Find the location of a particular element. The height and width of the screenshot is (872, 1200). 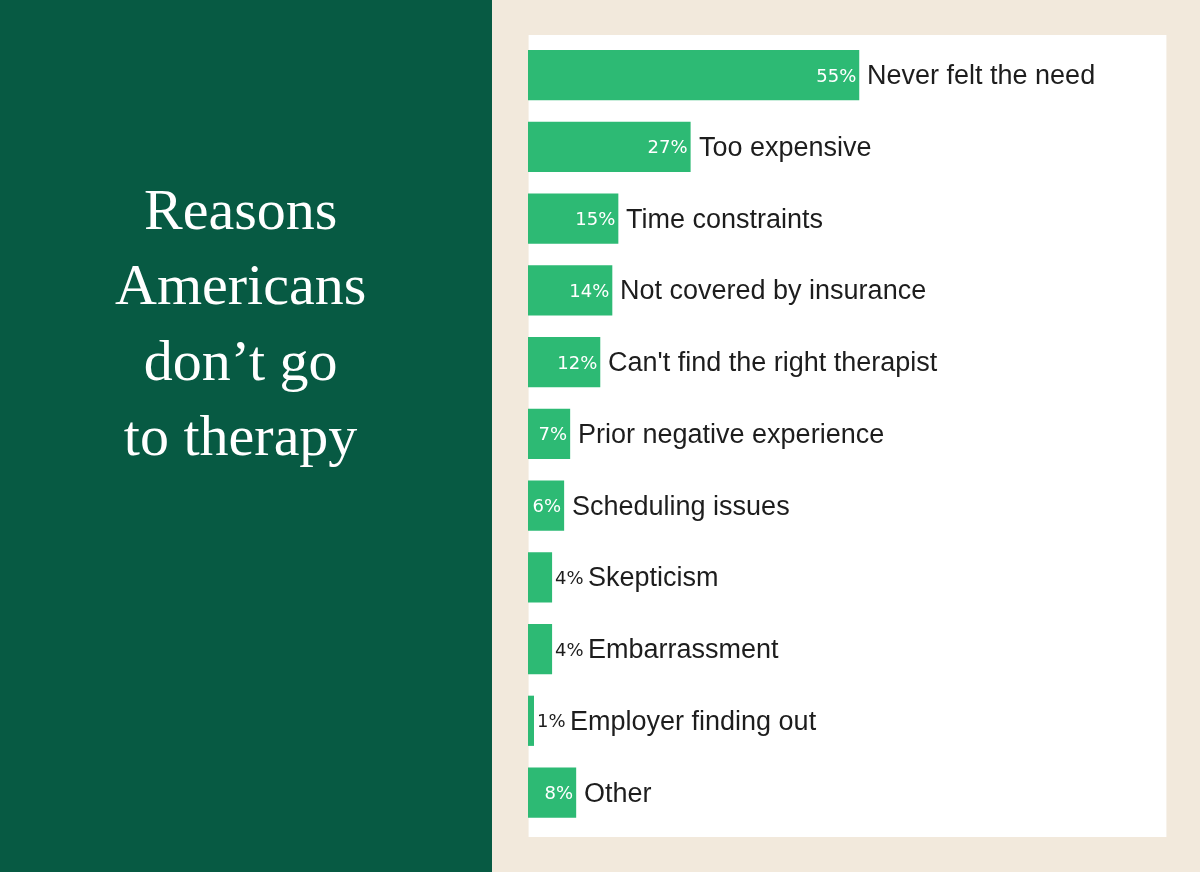

y-tick-label: Time constraints is located at coordinates (725, 219).